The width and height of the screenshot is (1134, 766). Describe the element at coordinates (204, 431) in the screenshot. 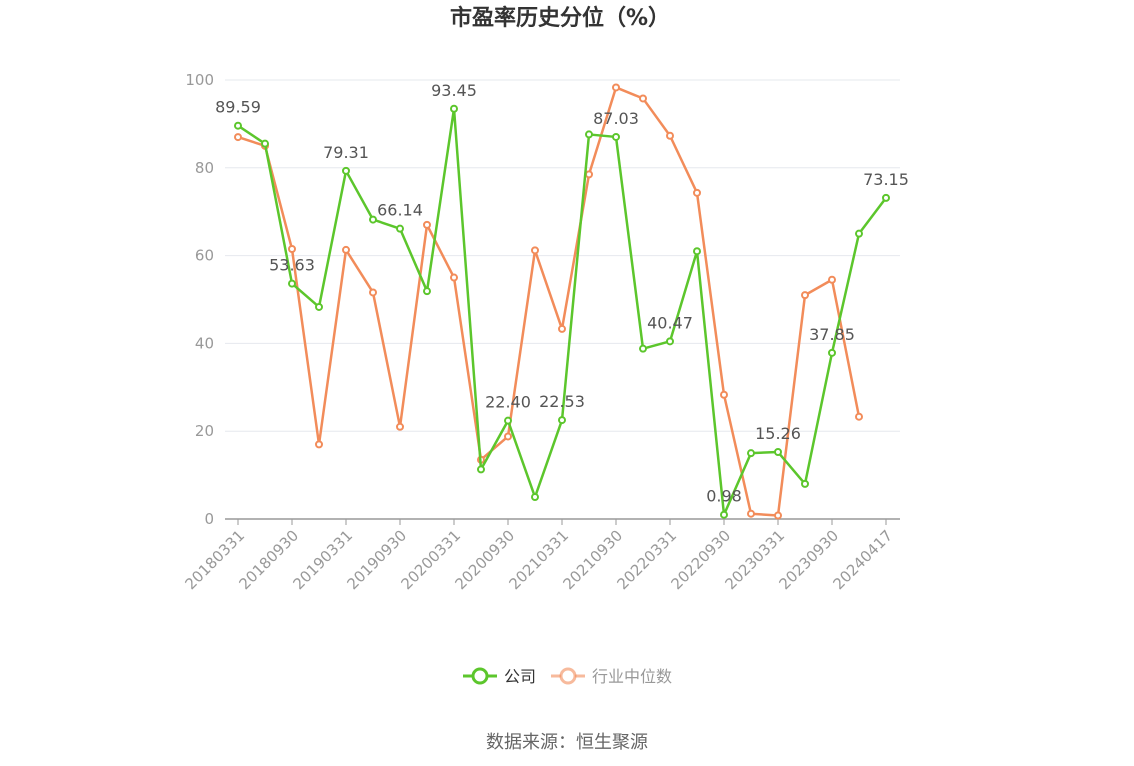

I see `y-tick-label: 20` at that location.